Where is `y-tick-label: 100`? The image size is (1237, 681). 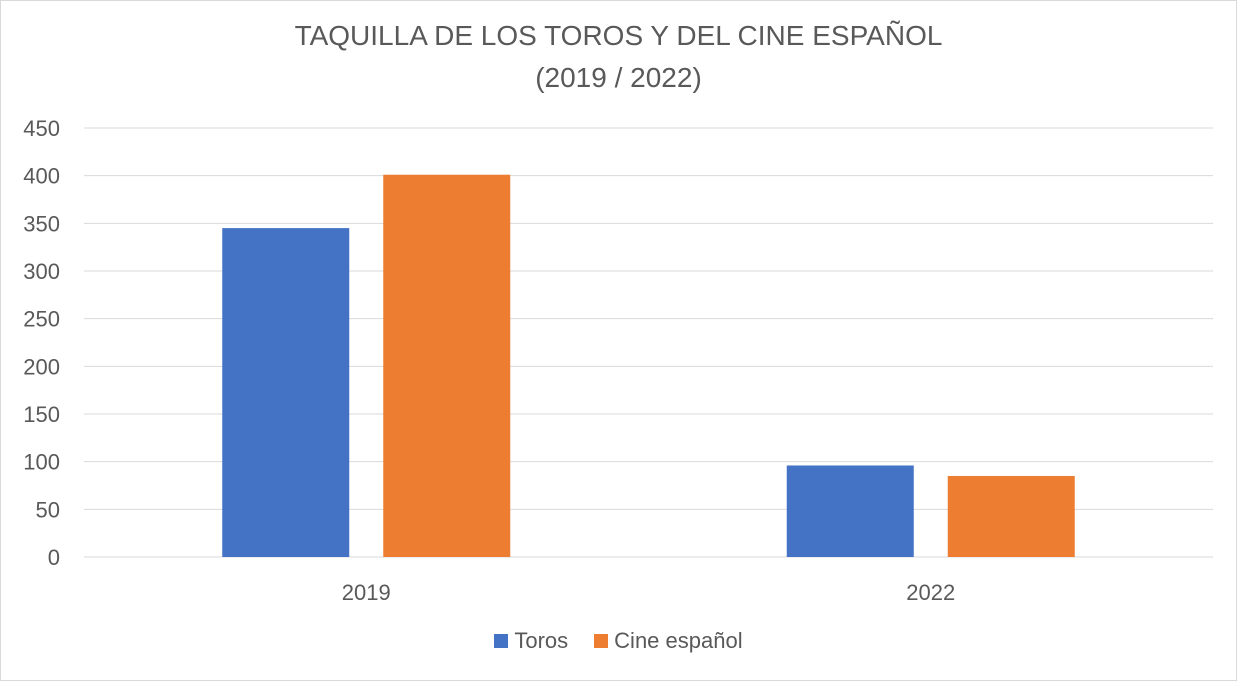 y-tick-label: 100 is located at coordinates (41, 462).